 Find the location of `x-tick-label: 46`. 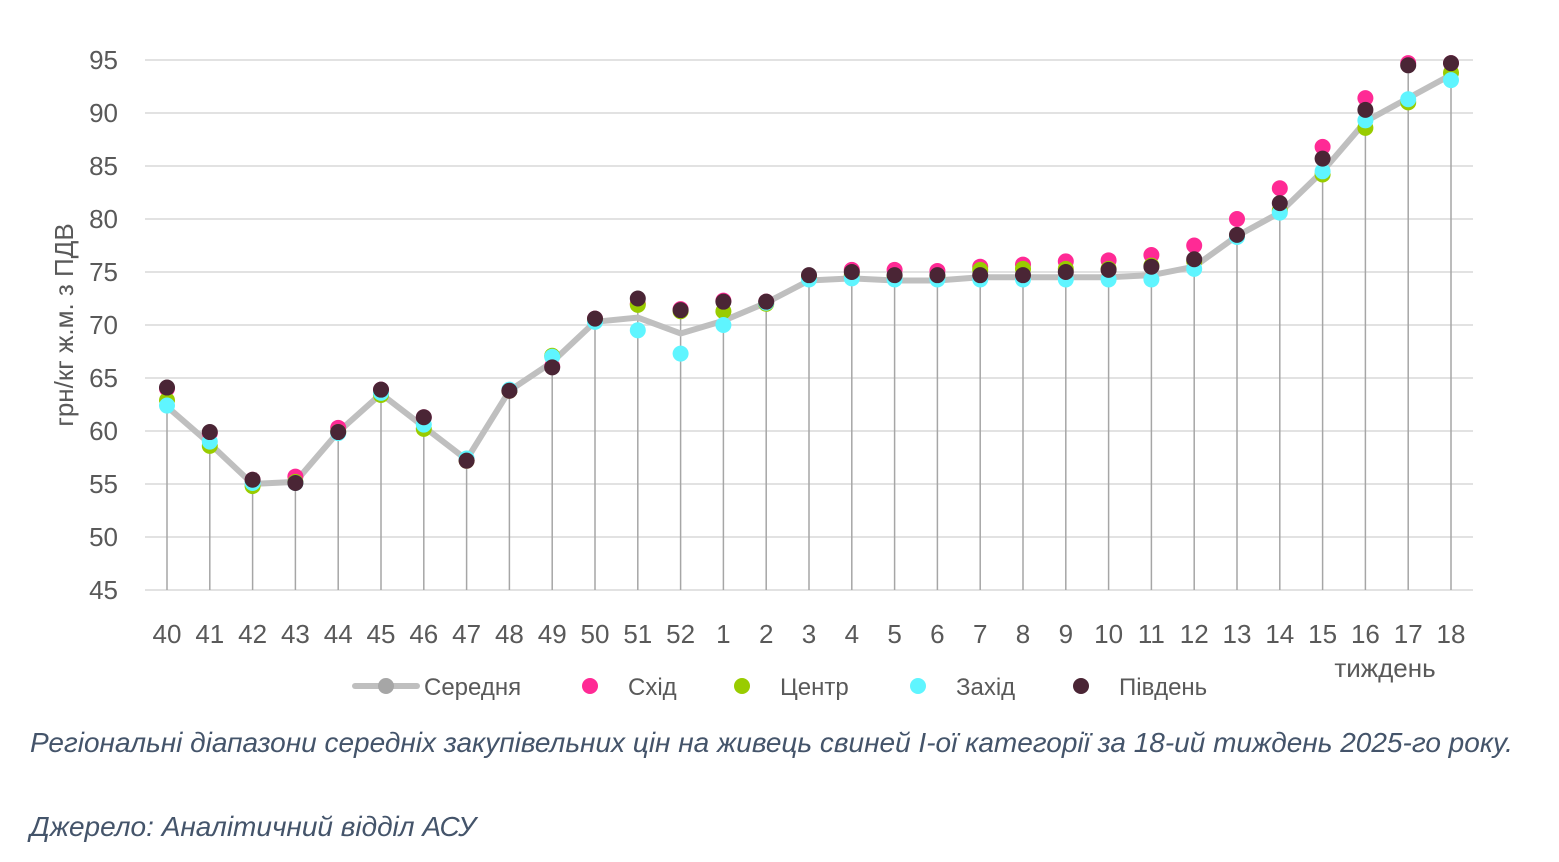

x-tick-label: 46 is located at coordinates (423, 634).